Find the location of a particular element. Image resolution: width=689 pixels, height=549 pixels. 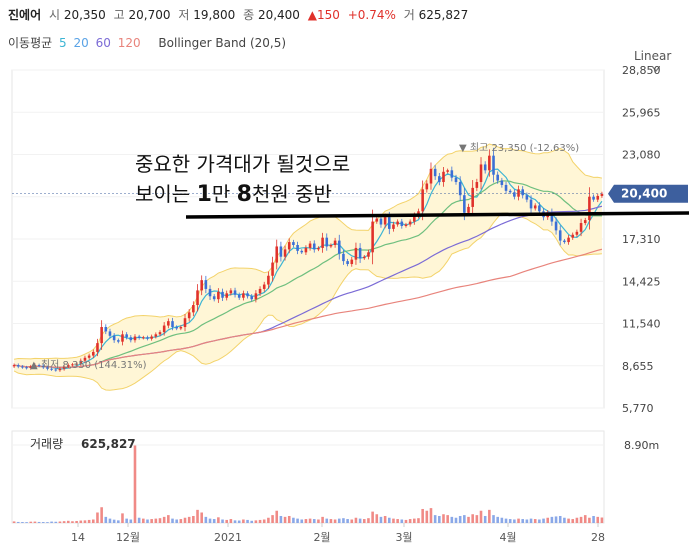

ma-period-60: 60 is located at coordinates (103, 43).